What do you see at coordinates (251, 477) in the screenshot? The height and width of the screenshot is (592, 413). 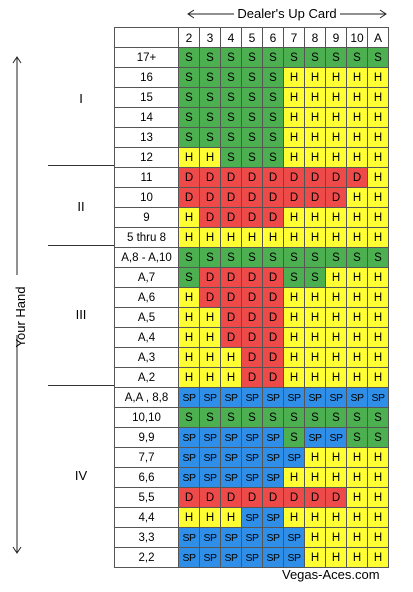 I see `table-row: 6,6 SP SP SP SP SP H H H H H` at bounding box center [251, 477].